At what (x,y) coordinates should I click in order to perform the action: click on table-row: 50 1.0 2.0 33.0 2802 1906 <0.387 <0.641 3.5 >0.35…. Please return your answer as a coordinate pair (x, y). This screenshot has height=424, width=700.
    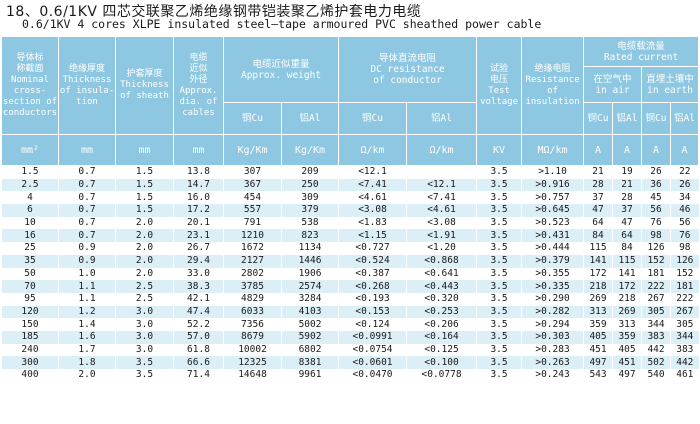
    Looking at the image, I should click on (350, 274).